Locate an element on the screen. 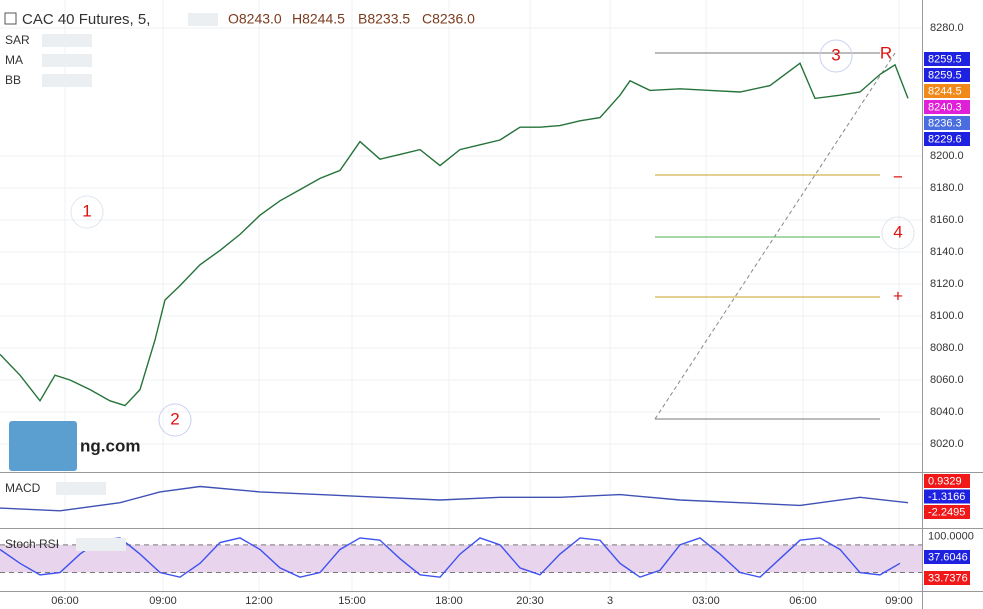  price-tag-label: 8236.3 is located at coordinates (945, 123).